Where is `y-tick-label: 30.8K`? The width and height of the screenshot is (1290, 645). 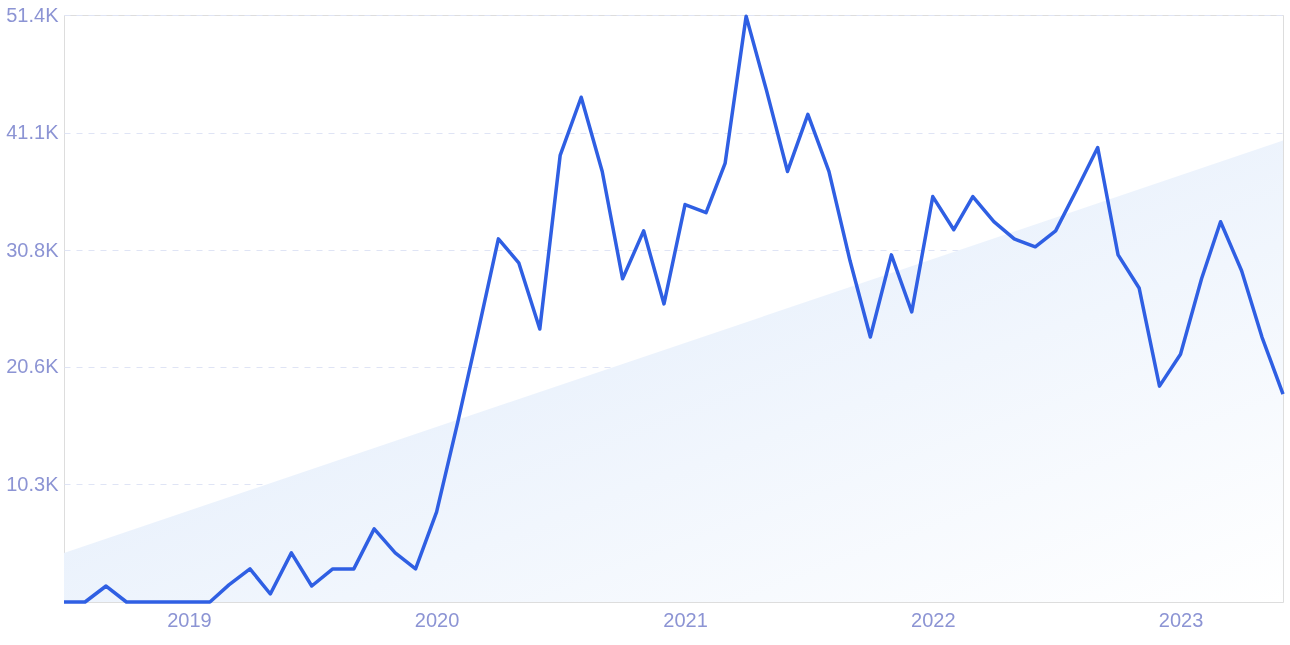
y-tick-label: 30.8K is located at coordinates (33, 249).